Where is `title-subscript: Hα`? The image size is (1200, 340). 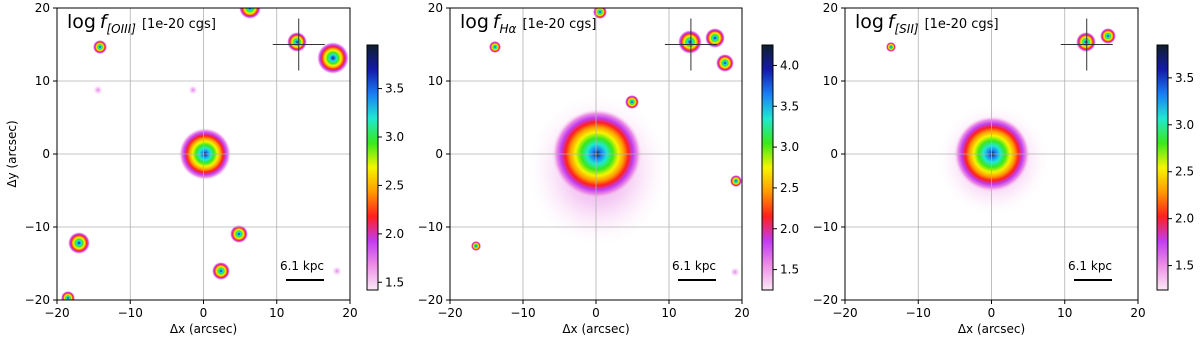 title-subscript: Hα is located at coordinates (508, 29).